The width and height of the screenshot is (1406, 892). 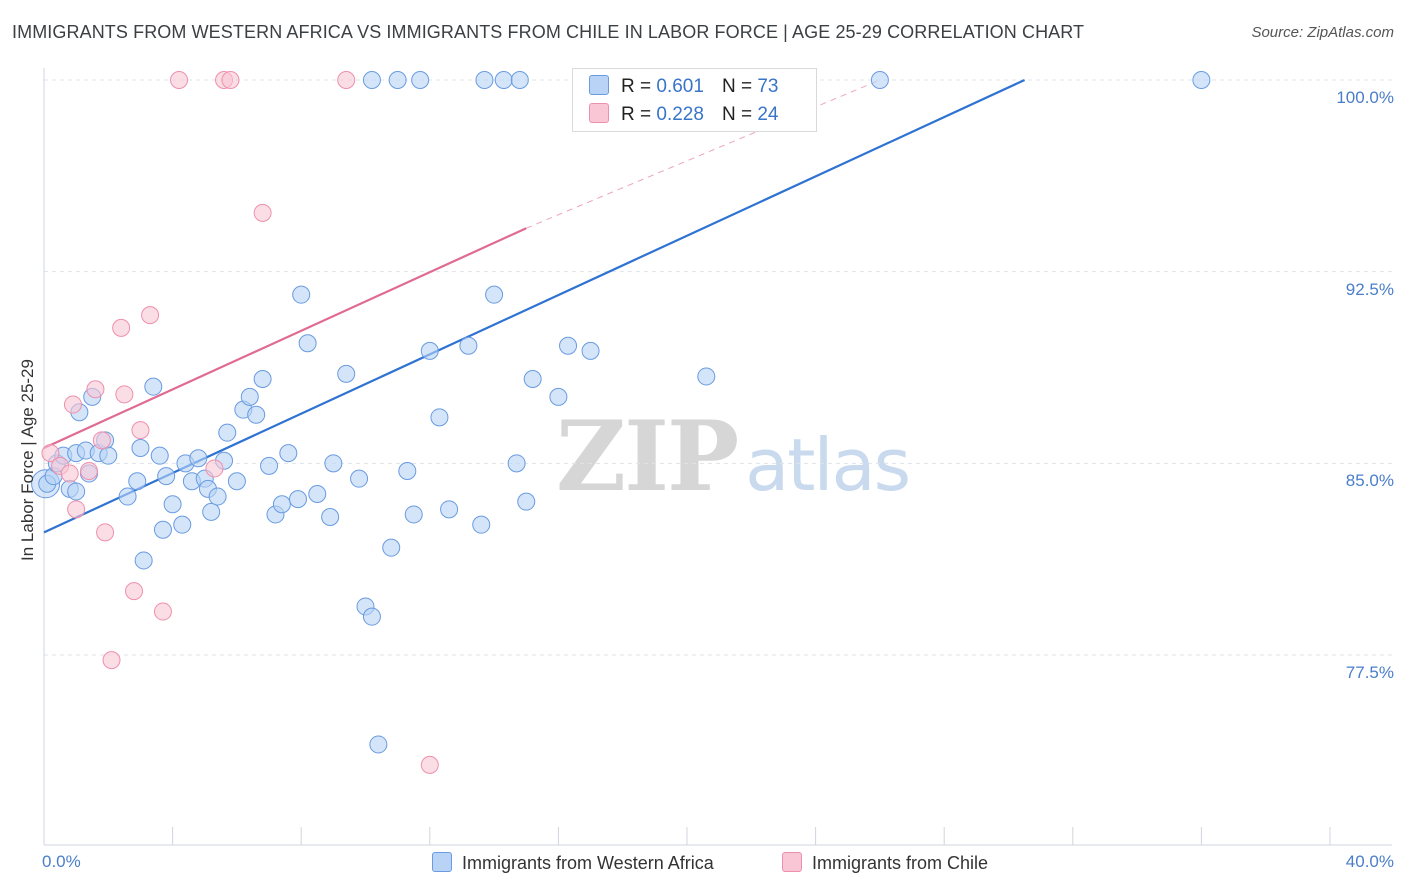 I want to click on y-tick-label: 92.5%, so click(x=1369, y=289).